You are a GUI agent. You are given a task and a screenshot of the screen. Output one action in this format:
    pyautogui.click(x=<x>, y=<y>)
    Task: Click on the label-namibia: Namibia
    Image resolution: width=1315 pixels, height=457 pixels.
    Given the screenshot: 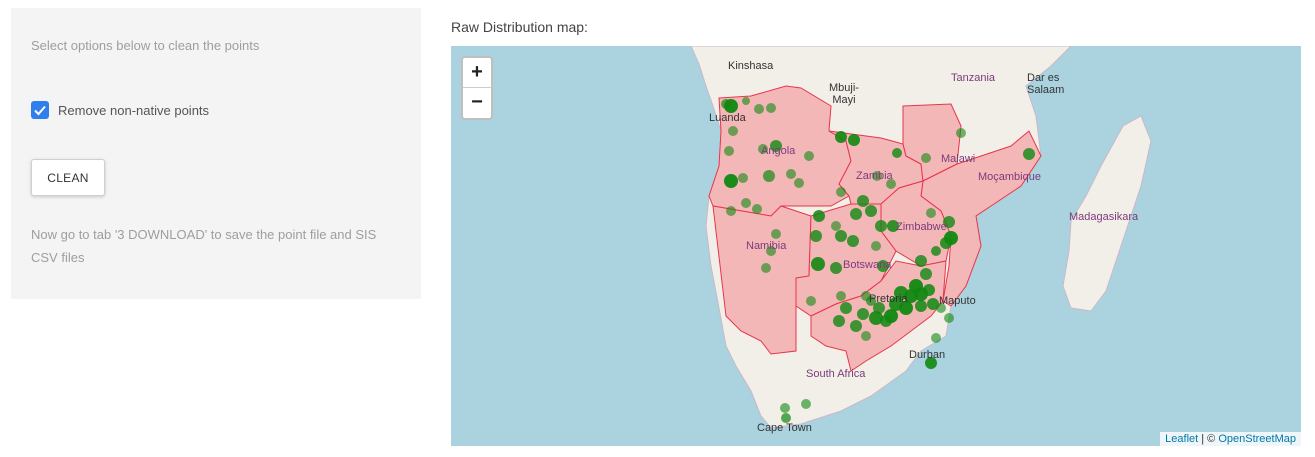 What is the action you would take?
    pyautogui.click(x=766, y=246)
    